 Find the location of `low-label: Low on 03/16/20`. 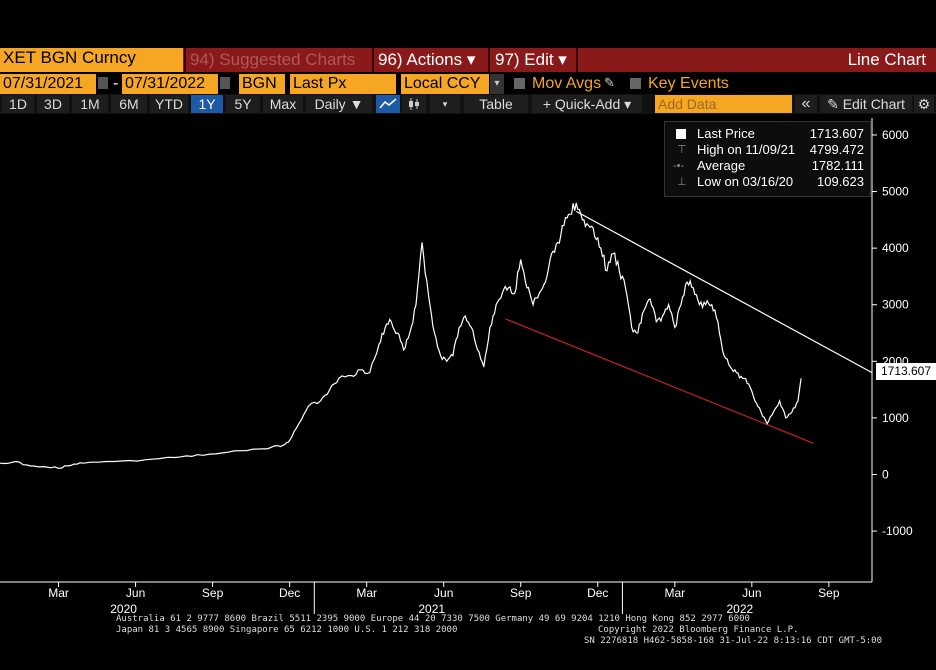

low-label: Low on 03/16/20 is located at coordinates (745, 181).